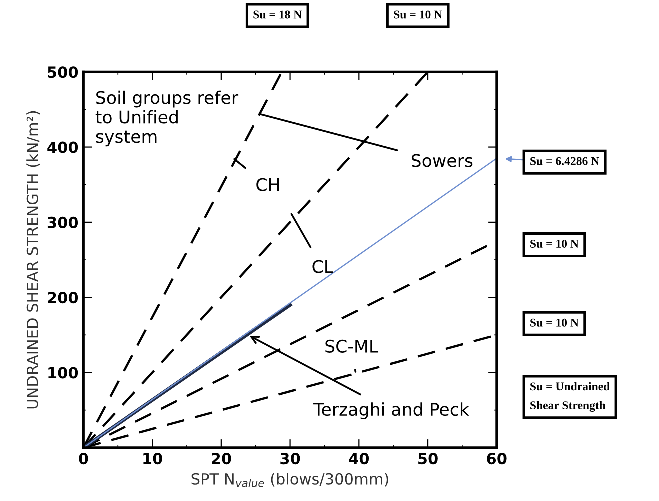 The image size is (659, 501). Describe the element at coordinates (63, 222) in the screenshot. I see `y-tick-label: 300` at that location.